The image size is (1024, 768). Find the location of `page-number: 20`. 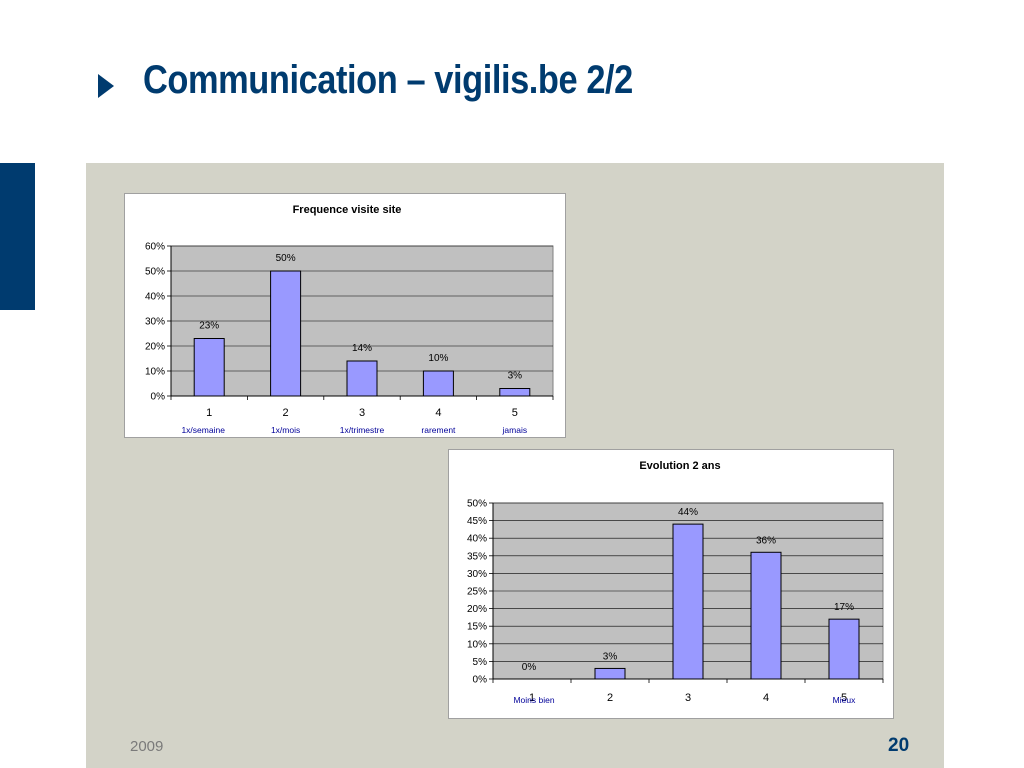

page-number: 20 is located at coordinates (899, 745).